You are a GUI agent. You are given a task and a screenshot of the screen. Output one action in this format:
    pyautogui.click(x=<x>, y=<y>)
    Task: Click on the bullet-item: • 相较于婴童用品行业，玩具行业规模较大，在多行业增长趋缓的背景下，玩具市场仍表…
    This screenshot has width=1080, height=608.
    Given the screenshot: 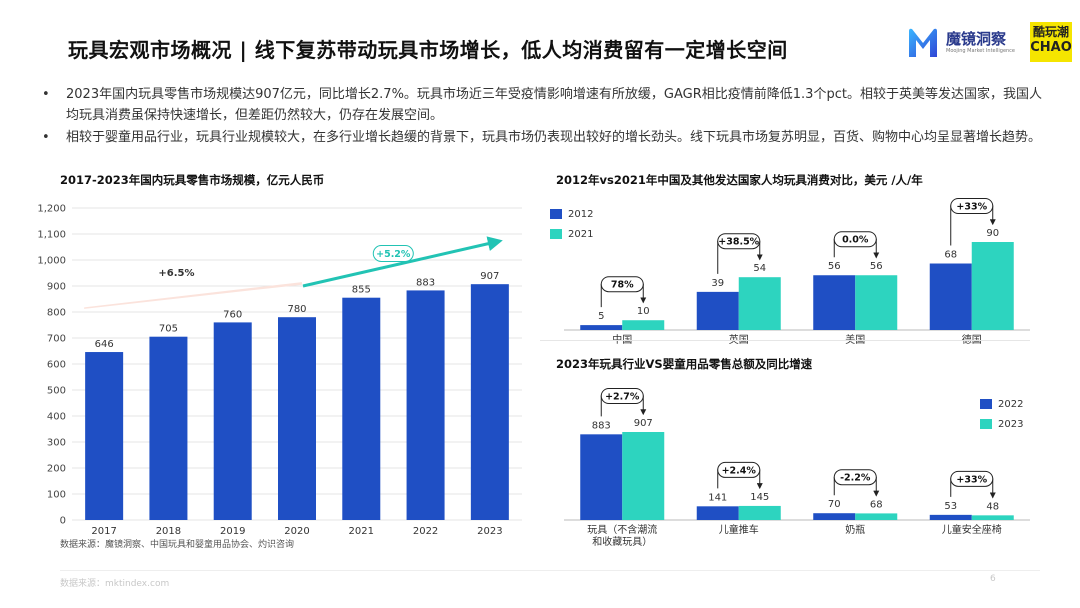 What is the action you would take?
    pyautogui.click(x=542, y=137)
    